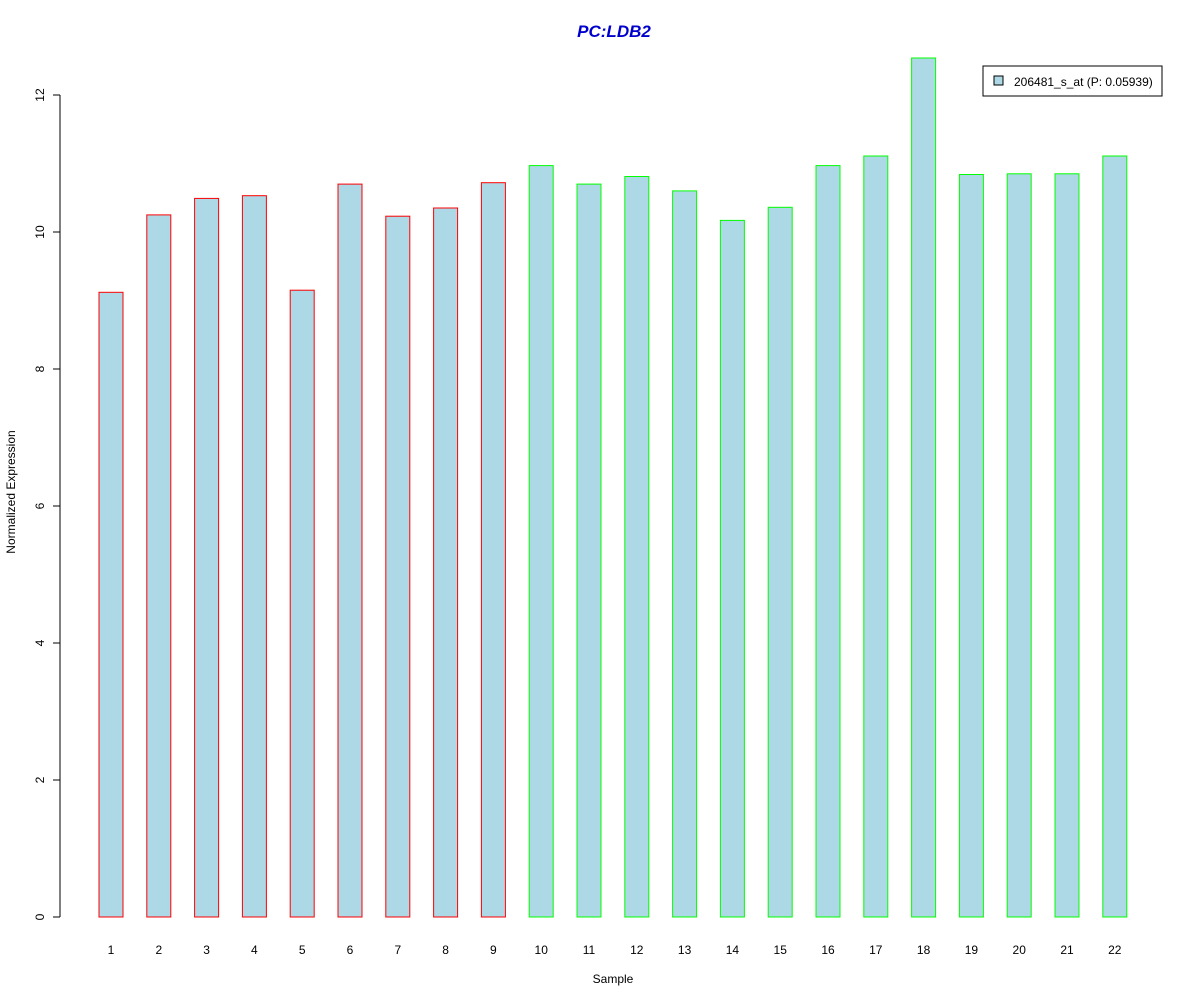  Describe the element at coordinates (302, 950) in the screenshot. I see `x-tick-label: 5` at that location.